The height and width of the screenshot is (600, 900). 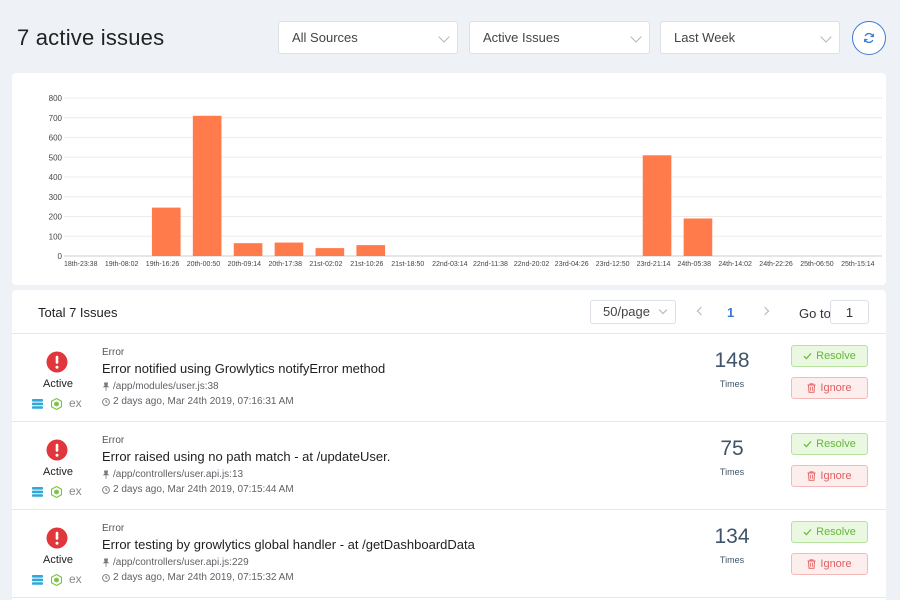 I want to click on prev-page-button, so click(x=701, y=312).